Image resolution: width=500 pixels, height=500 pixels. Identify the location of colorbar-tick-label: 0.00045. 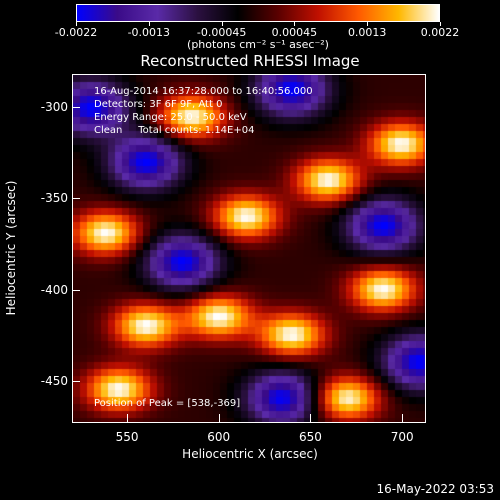
(294, 32).